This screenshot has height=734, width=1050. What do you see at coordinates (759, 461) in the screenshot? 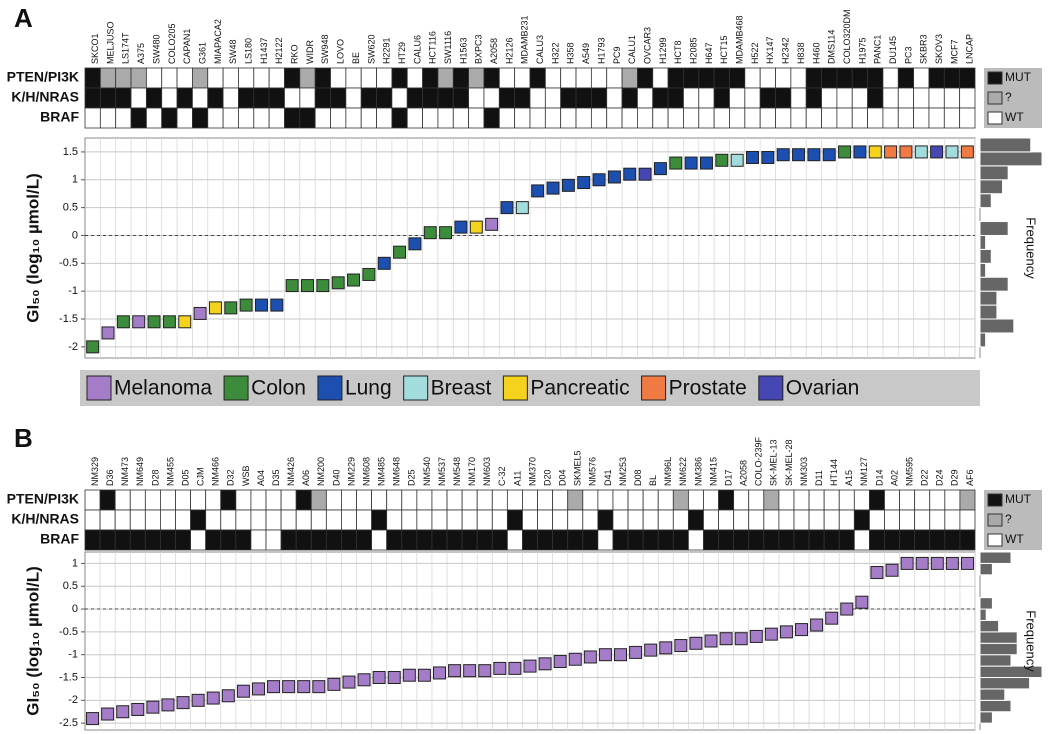
I see `cell-line-label: COLO-239F` at bounding box center [759, 461].